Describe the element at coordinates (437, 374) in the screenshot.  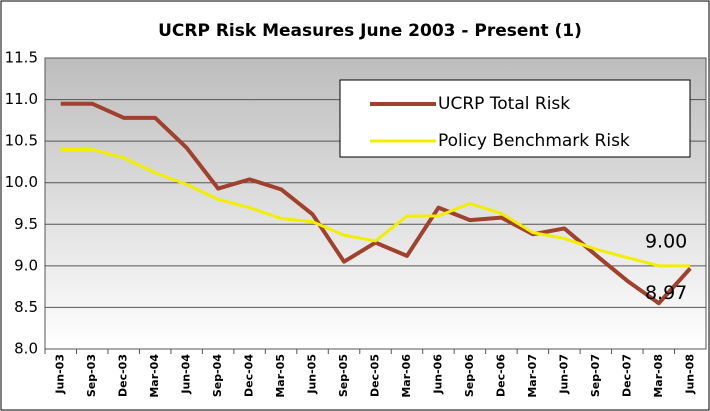
I see `x-tick-label: Jun-06` at that location.